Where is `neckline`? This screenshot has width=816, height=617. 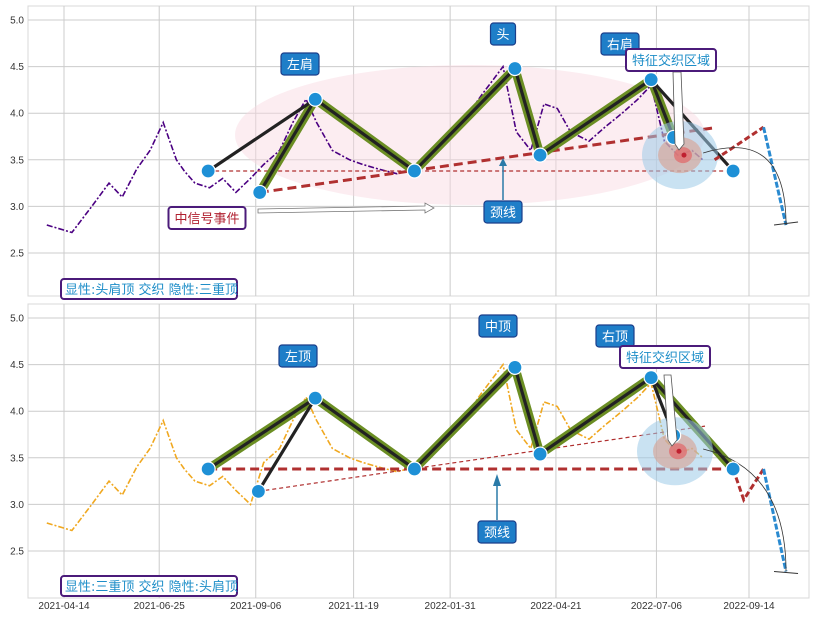
neckline is located at coordinates (486, 160).